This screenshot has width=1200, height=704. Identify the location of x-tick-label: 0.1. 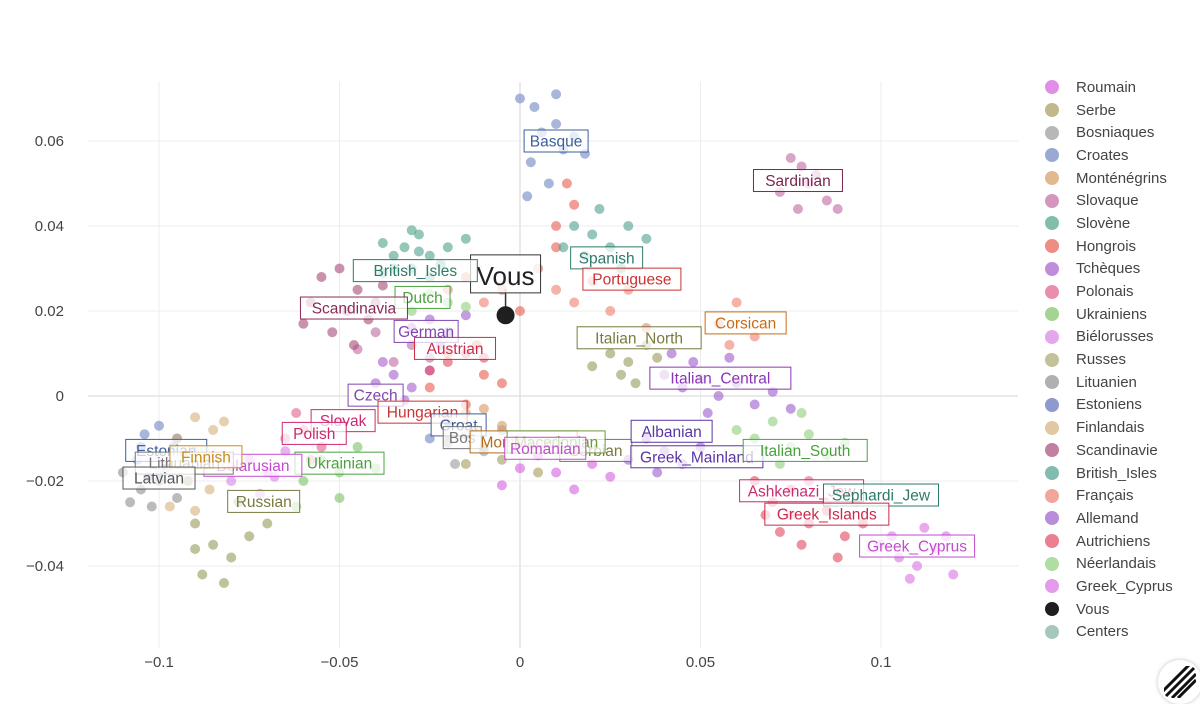
(881, 662).